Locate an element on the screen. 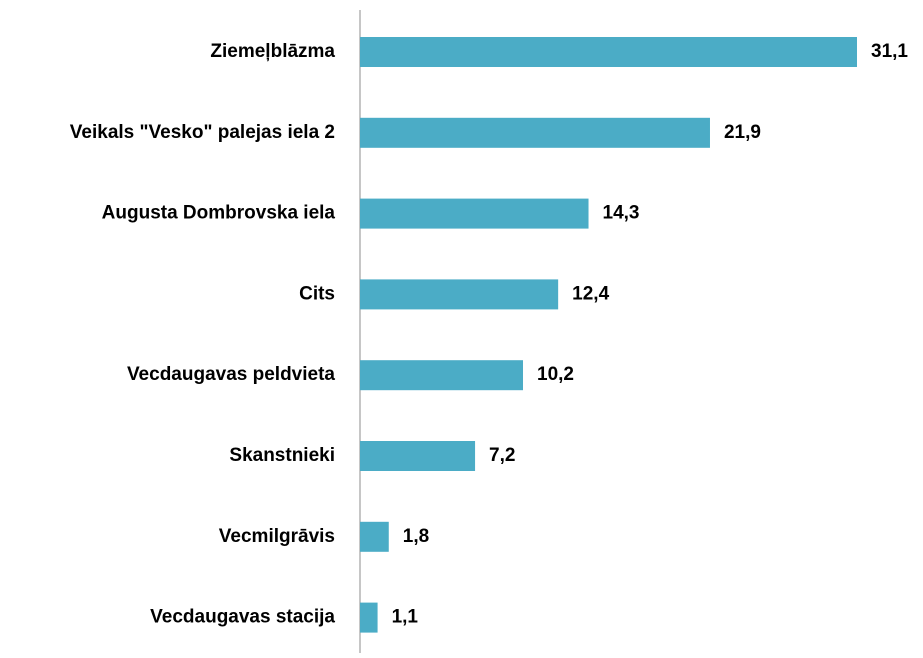  value-label: 7,2 is located at coordinates (502, 455).